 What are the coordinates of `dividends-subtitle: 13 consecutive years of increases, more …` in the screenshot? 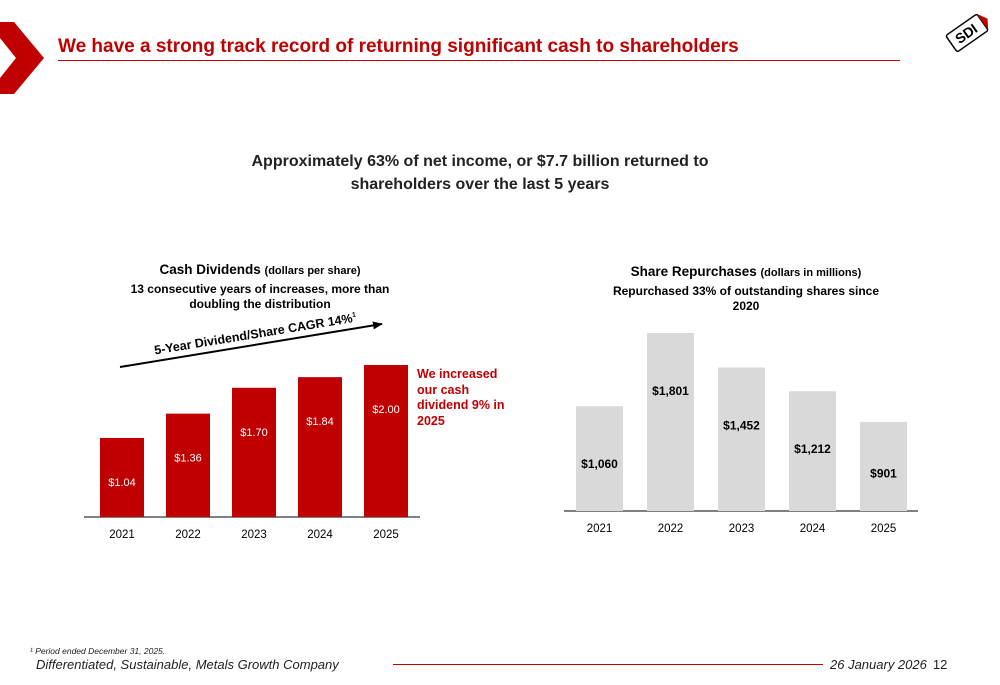 It's located at (260, 296).